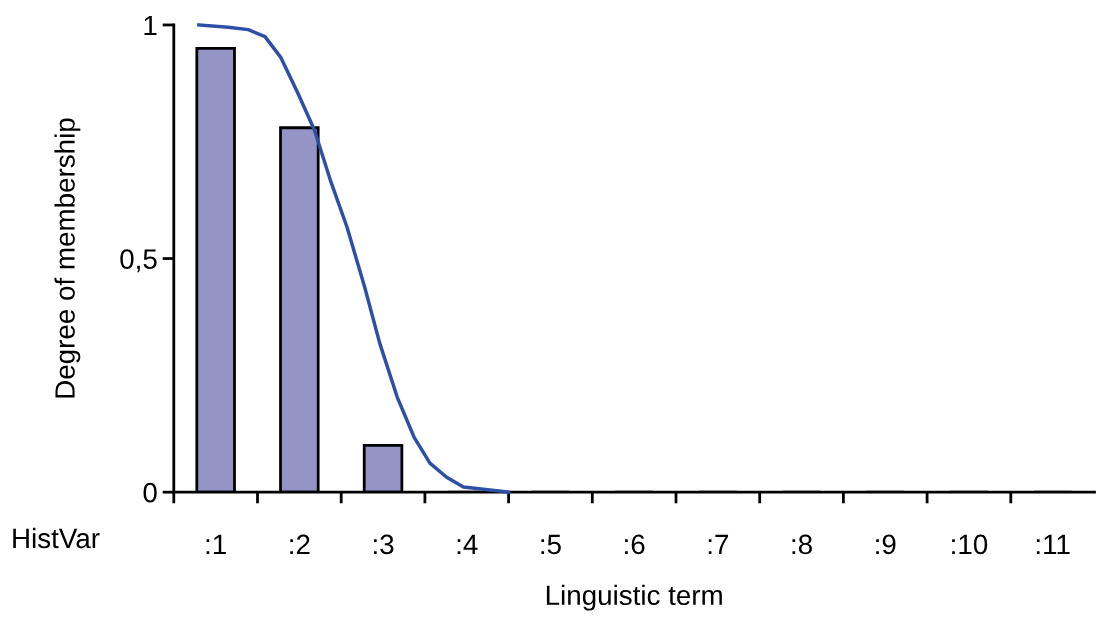 This screenshot has height=640, width=1100. What do you see at coordinates (56, 538) in the screenshot?
I see `text: HistVar` at bounding box center [56, 538].